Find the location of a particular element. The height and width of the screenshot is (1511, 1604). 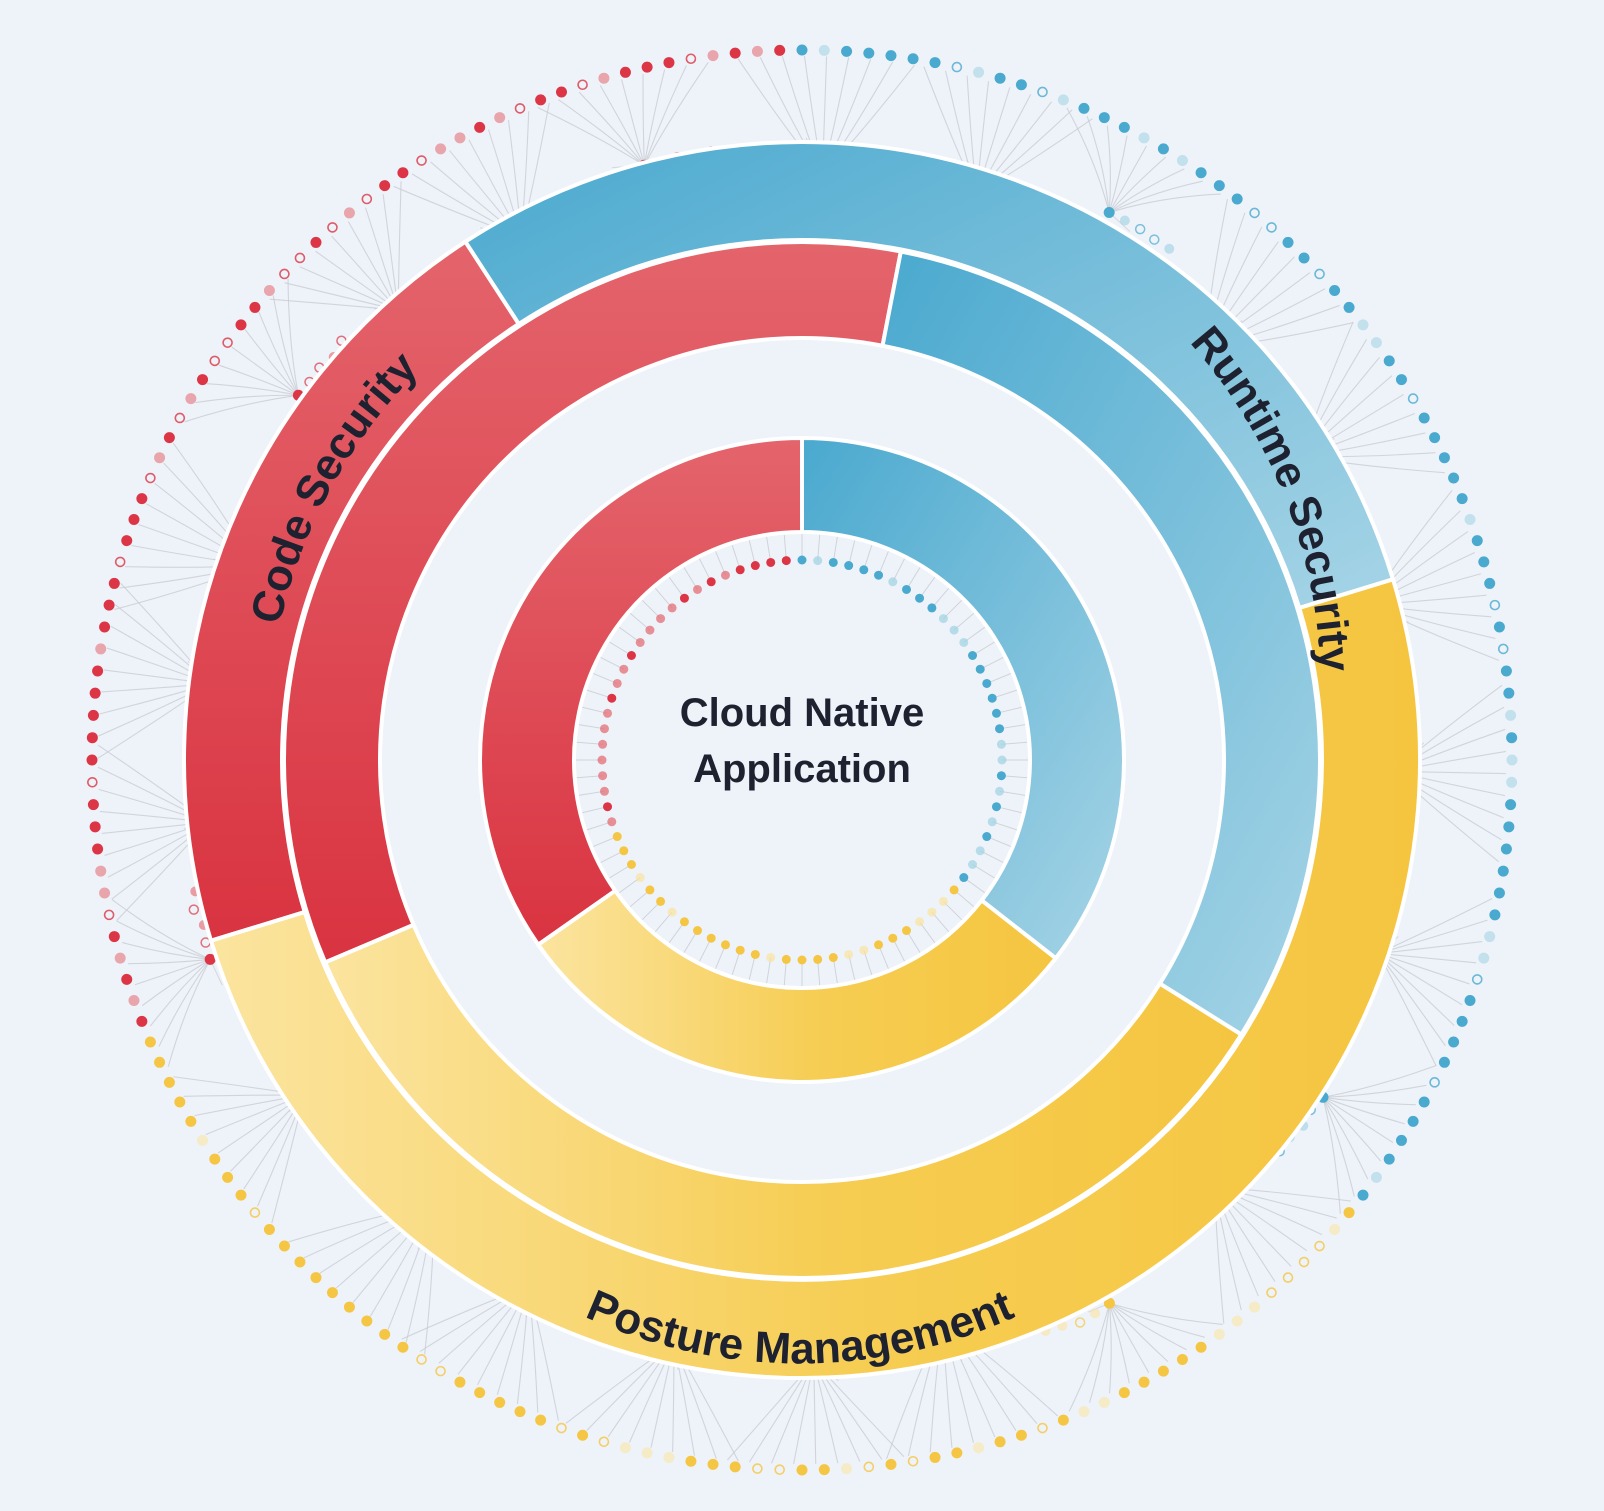

center-title-line2: Application is located at coordinates (802, 769).